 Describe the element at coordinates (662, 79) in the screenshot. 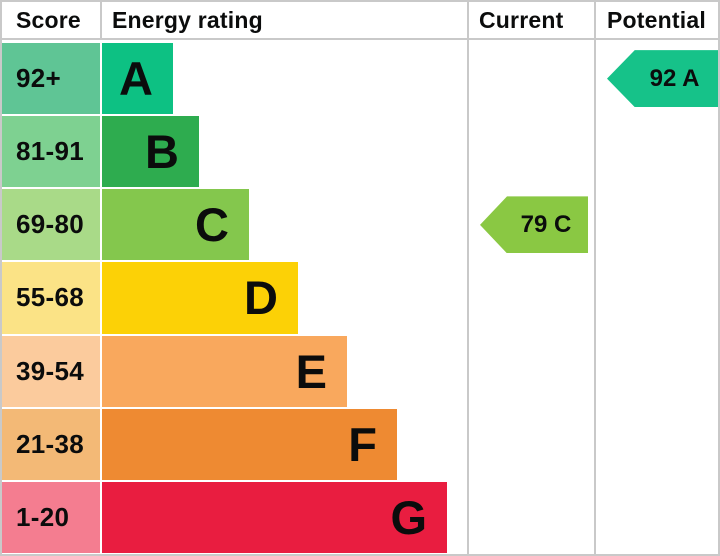

I see `potential-rating-arrow: 92 A` at that location.